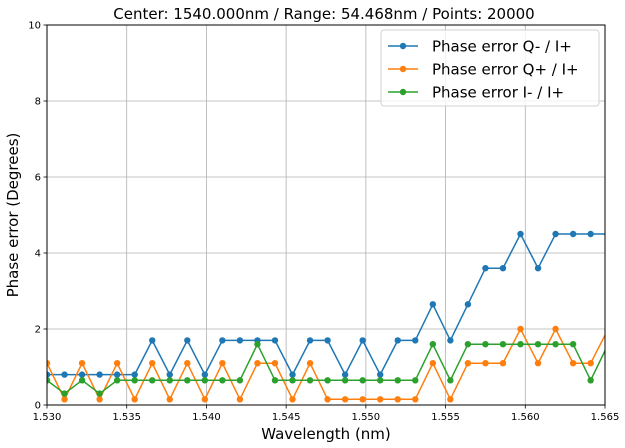 The height and width of the screenshot is (448, 625). I want to click on legend-label: Phase error Q- / I+, so click(502, 47).